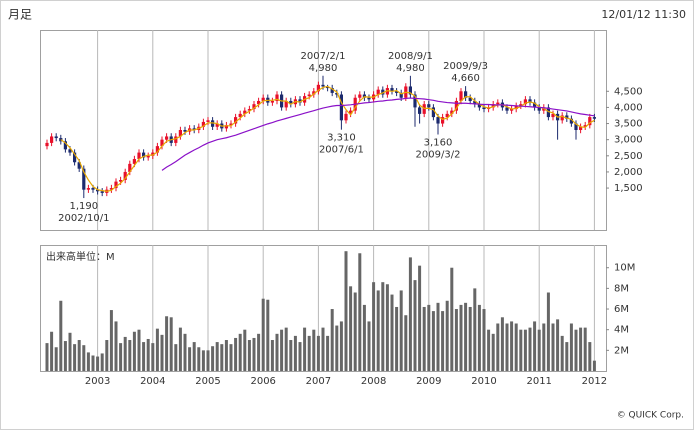 The width and height of the screenshot is (694, 430). What do you see at coordinates (378, 134) in the screenshot?
I see `moving-average` at bounding box center [378, 134].